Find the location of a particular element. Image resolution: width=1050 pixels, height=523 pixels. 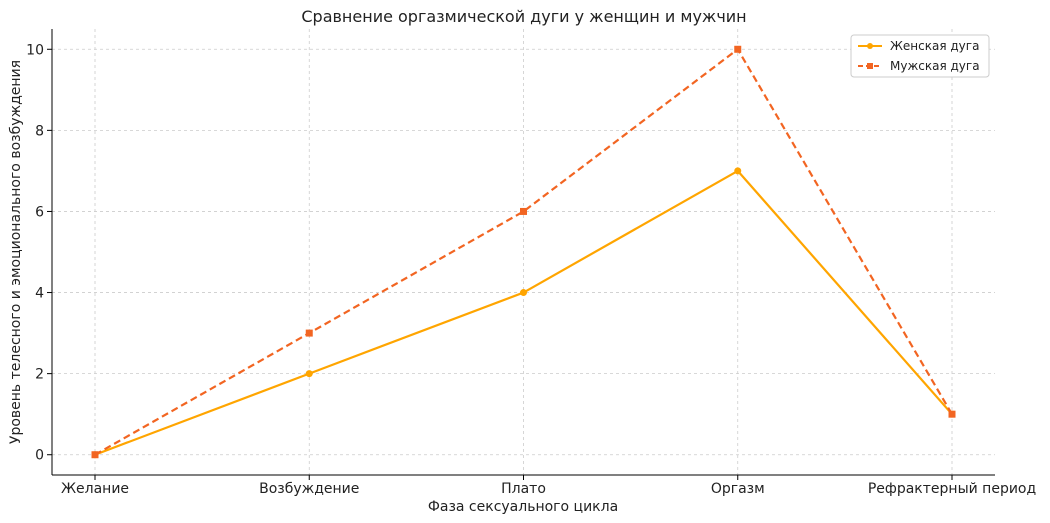

x-tick-label: Желание is located at coordinates (95, 489).